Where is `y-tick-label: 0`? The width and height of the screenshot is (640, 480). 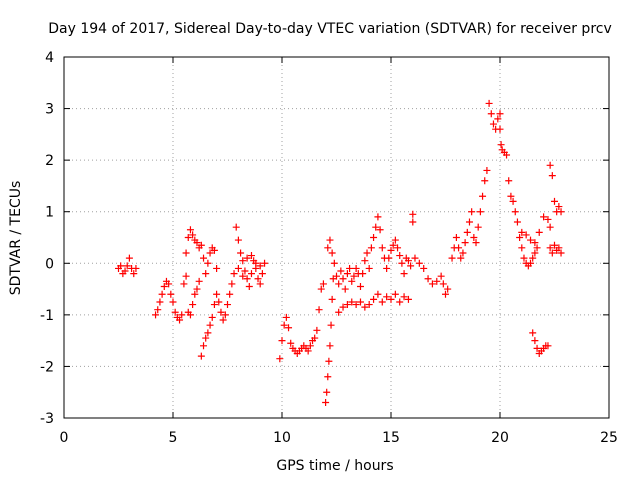 y-tick-label: 0 is located at coordinates (49, 264).